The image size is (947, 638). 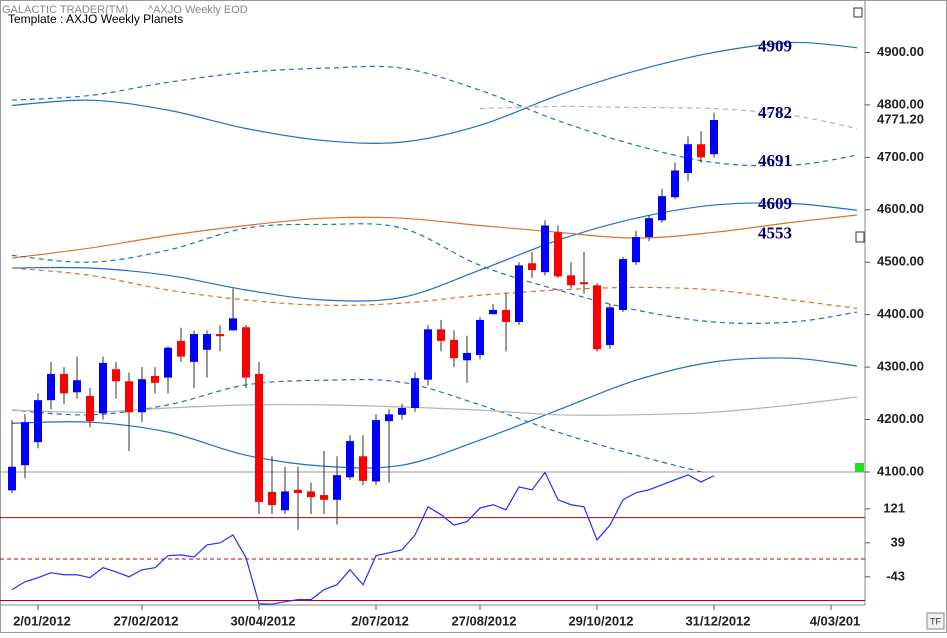 What do you see at coordinates (900, 261) in the screenshot?
I see `y-tick-label: 4500.00` at bounding box center [900, 261].